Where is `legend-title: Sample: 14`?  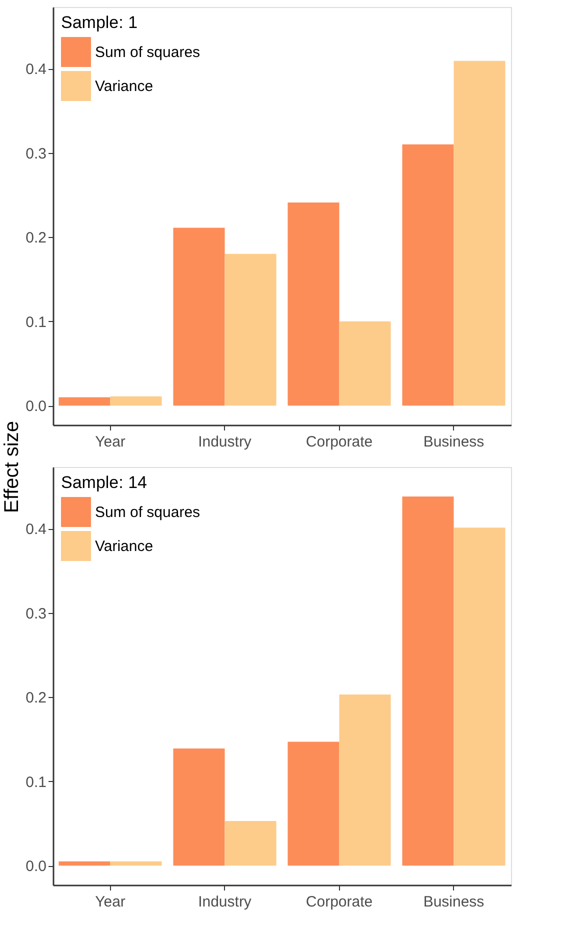 legend-title: Sample: 14 is located at coordinates (104, 482).